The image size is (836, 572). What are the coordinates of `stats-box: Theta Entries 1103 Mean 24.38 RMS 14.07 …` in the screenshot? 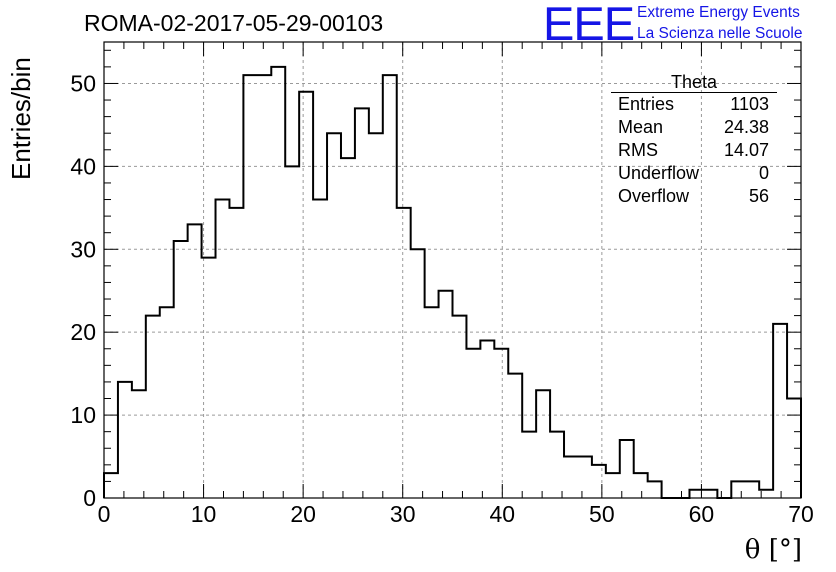 It's located at (694, 140).